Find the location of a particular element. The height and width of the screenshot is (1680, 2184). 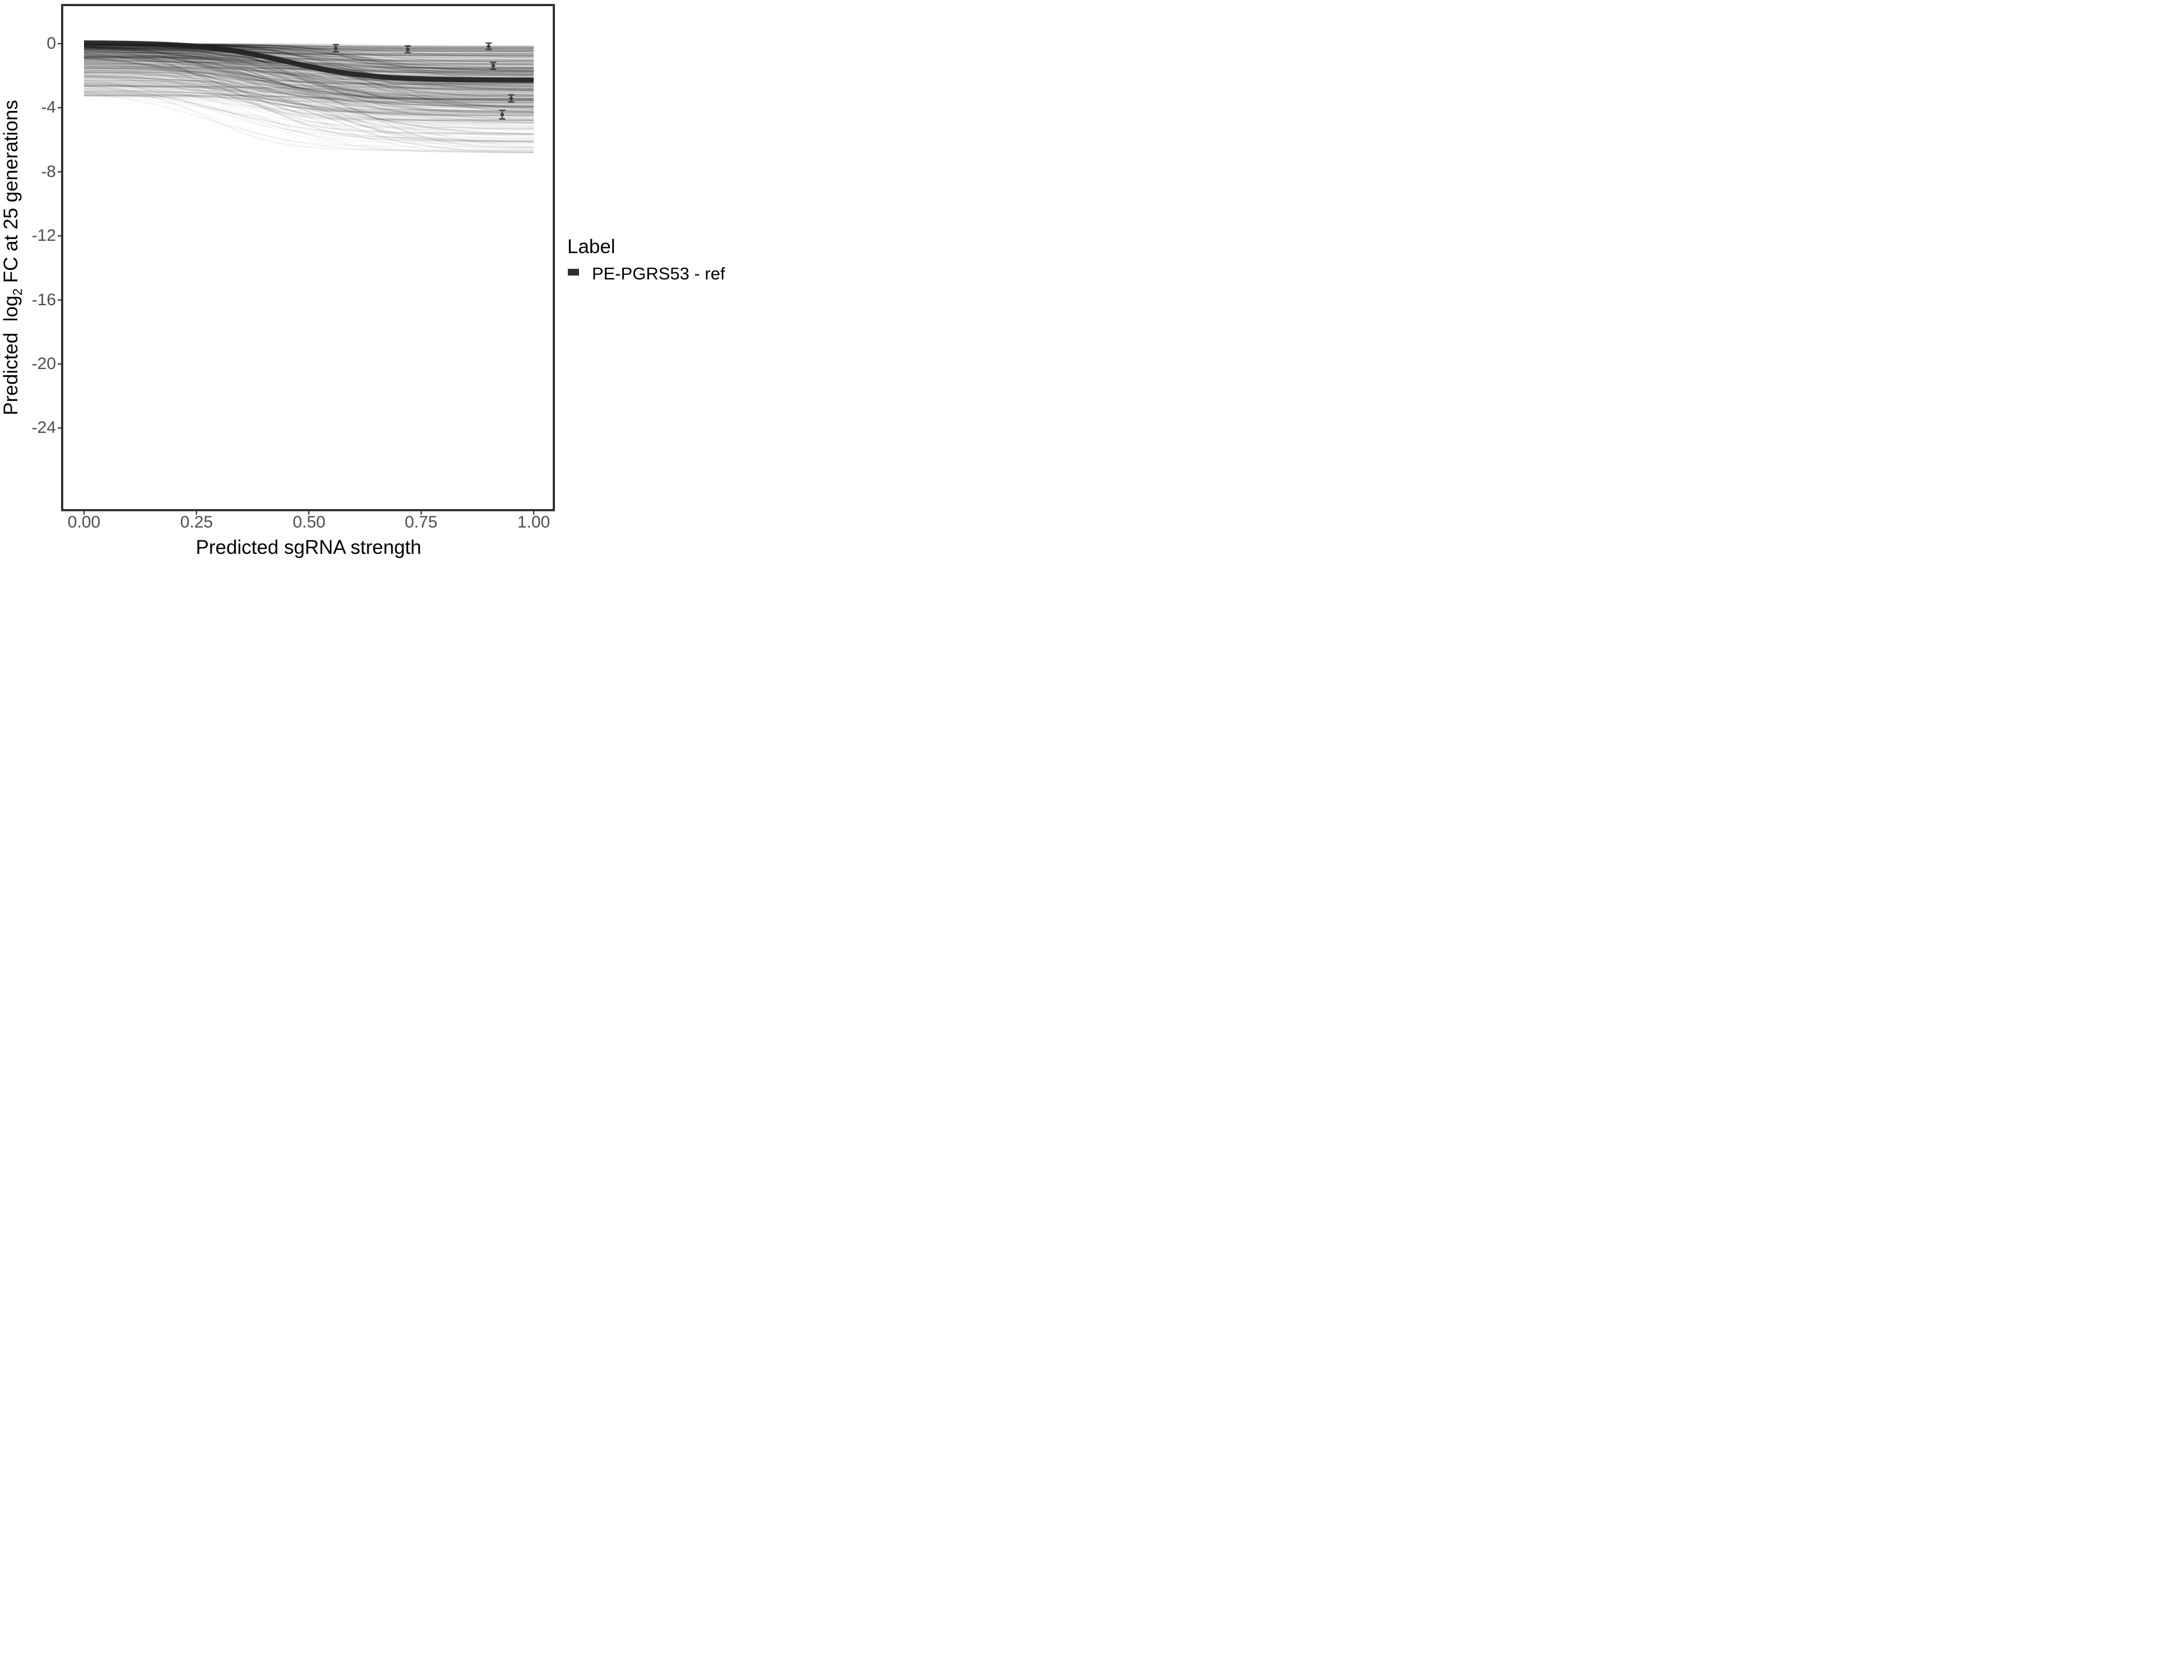

error-bar-points is located at coordinates (424, 81).